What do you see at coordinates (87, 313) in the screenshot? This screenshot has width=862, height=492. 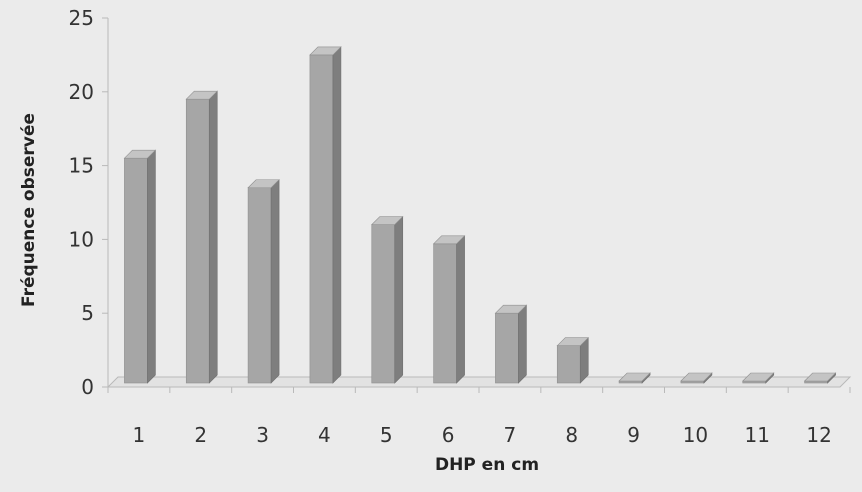 I see `y-tick-label: 5` at bounding box center [87, 313].